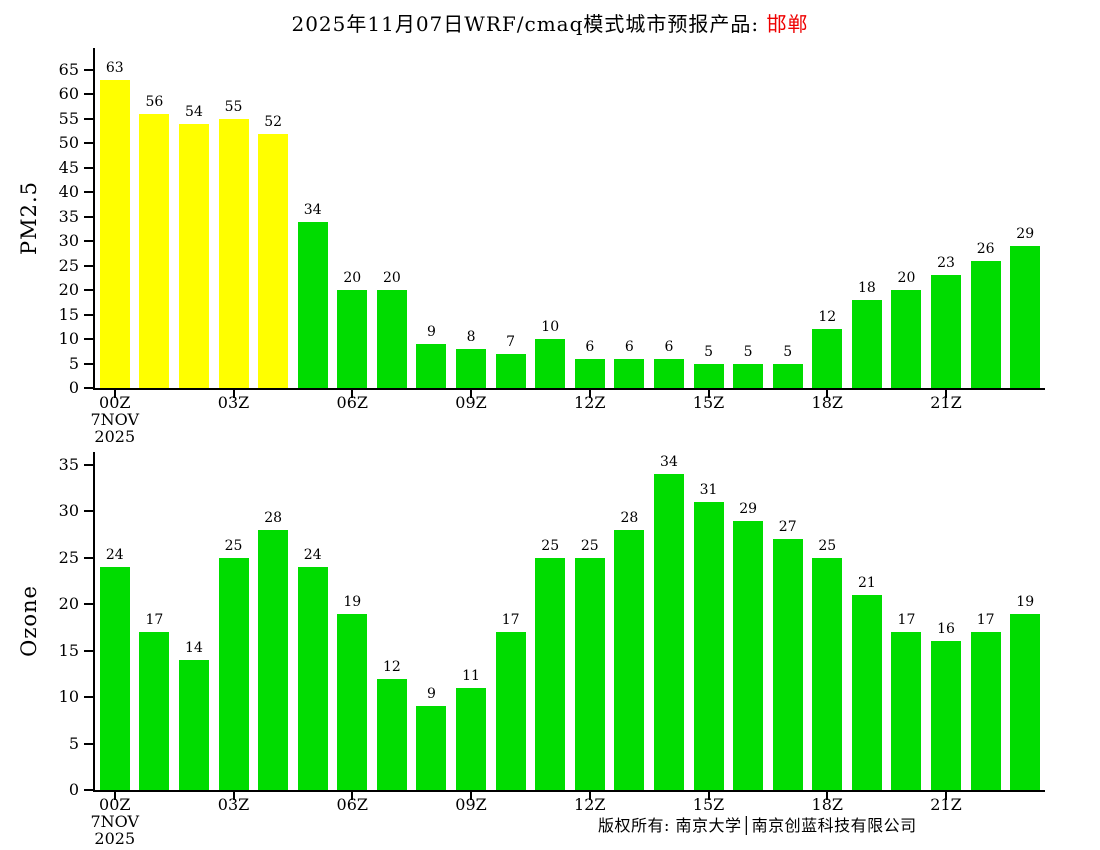 The image size is (1100, 850). Describe the element at coordinates (114, 67) in the screenshot. I see `bar-value-label: 63` at that location.